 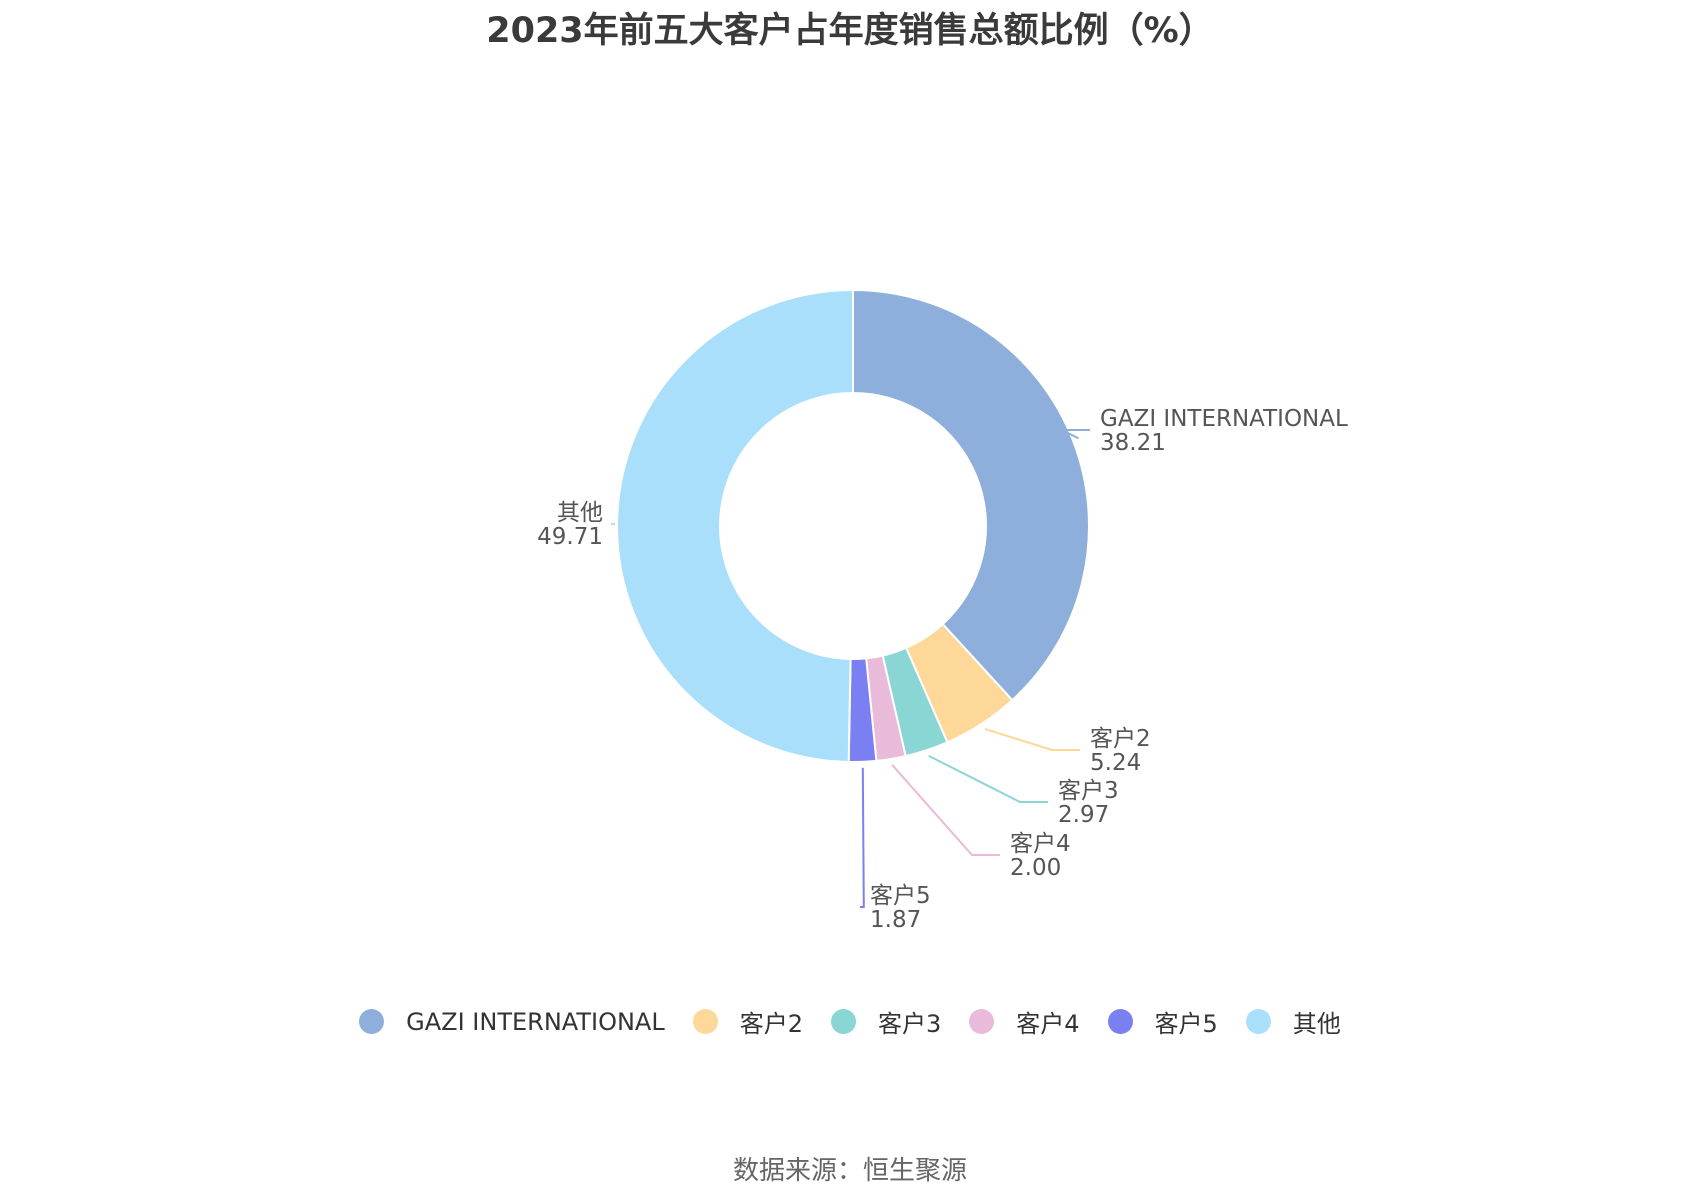 What do you see at coordinates (580, 513) in the screenshot?
I see `slice-label: 其他` at bounding box center [580, 513].